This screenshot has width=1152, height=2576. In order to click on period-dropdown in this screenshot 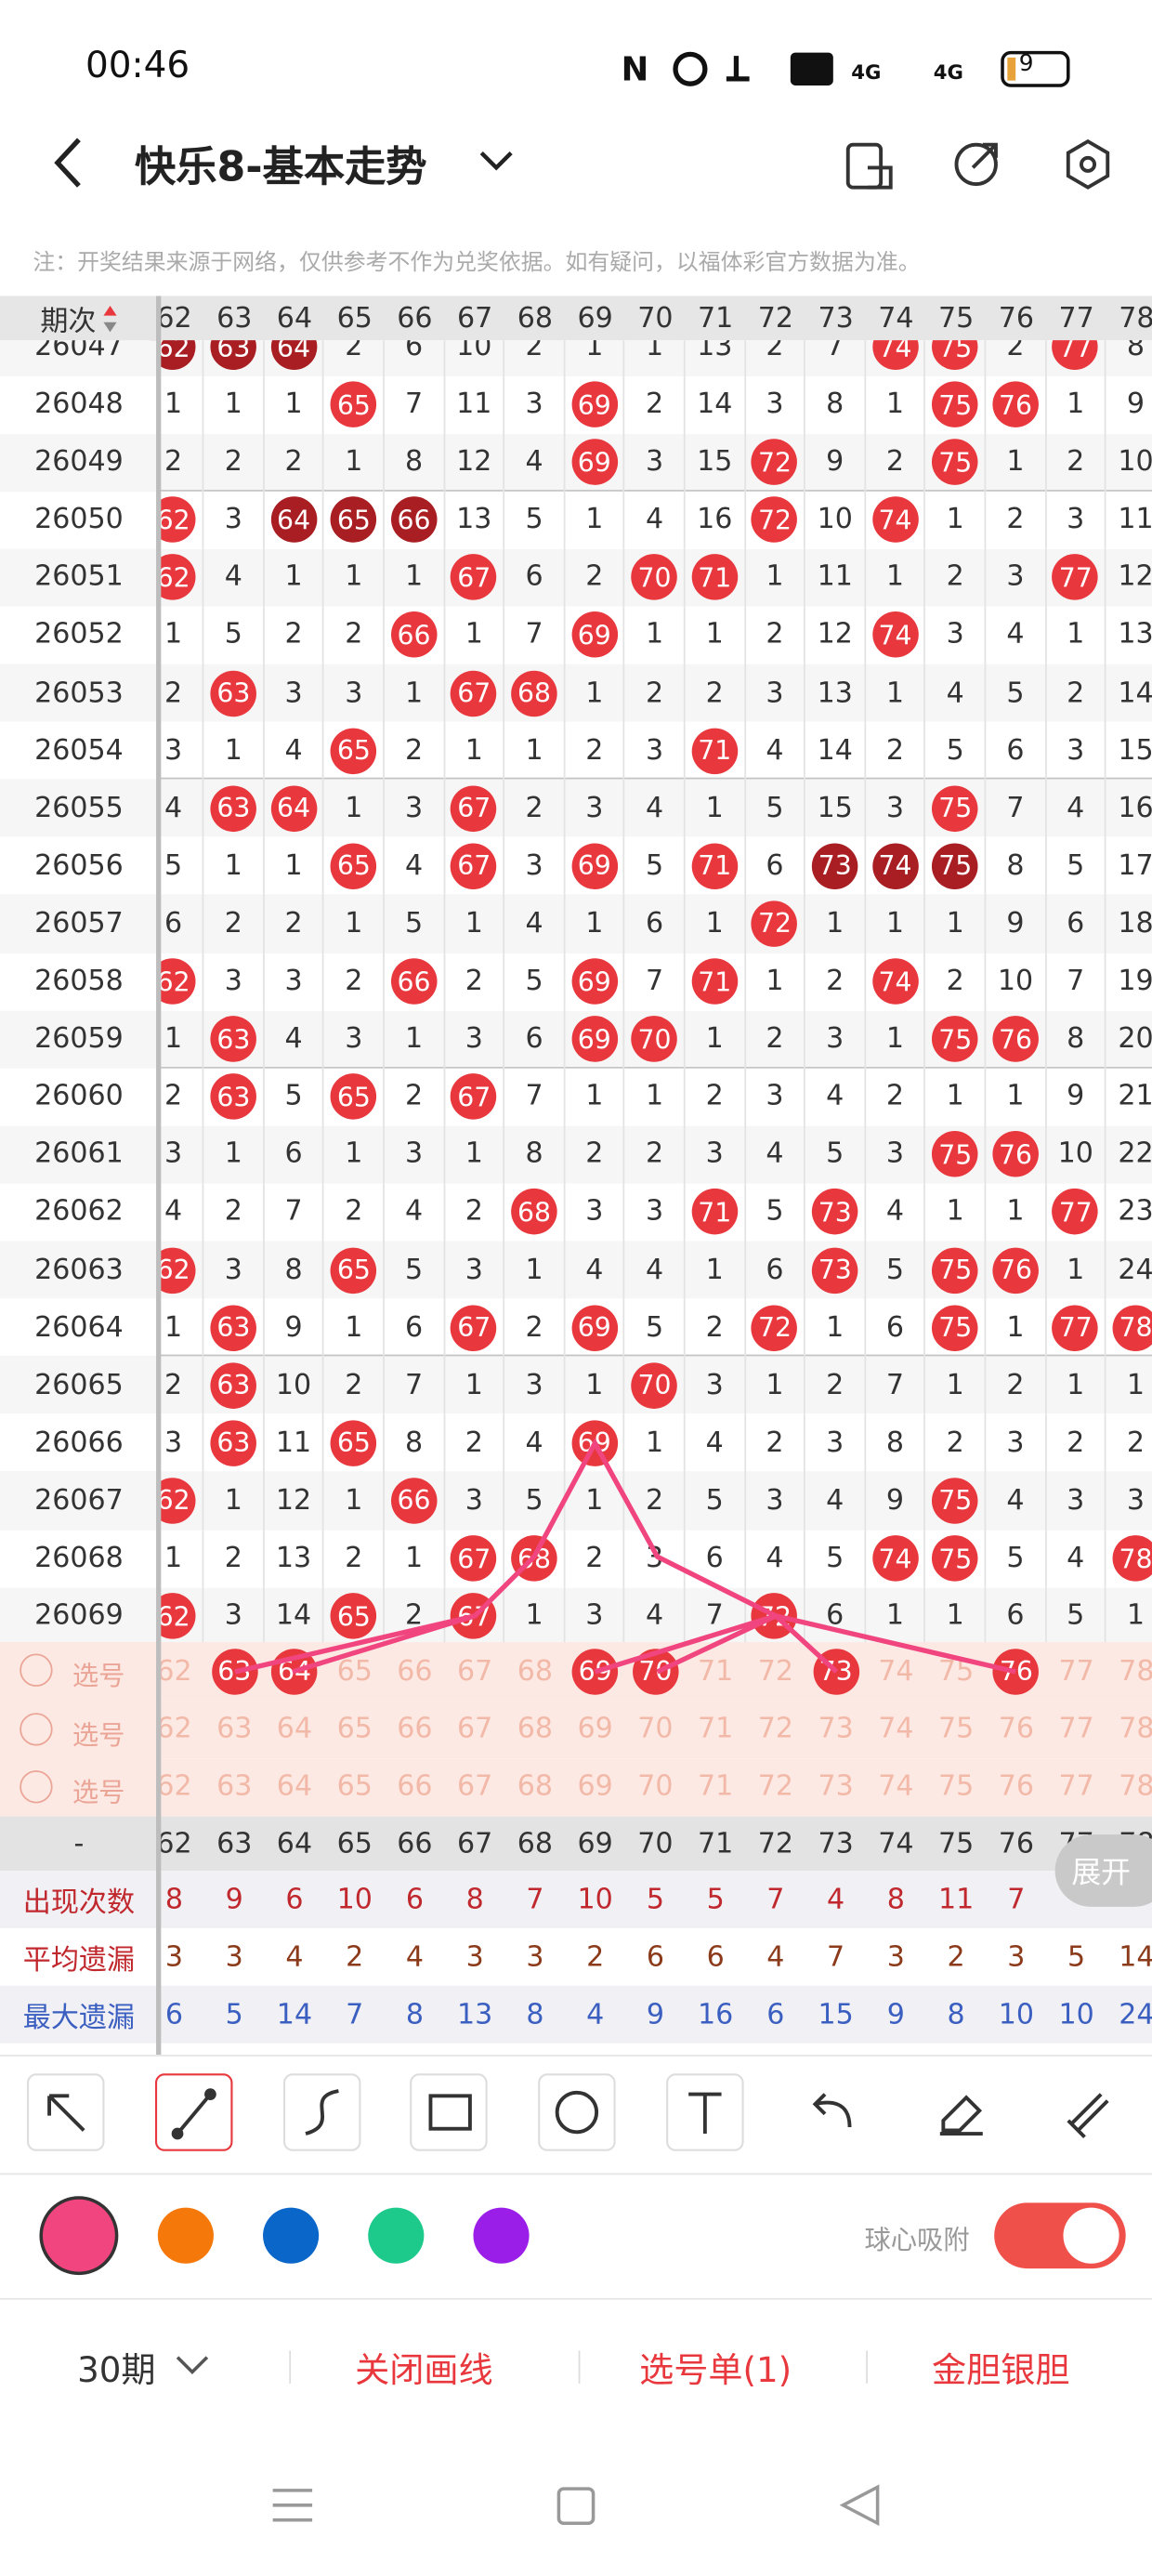, I will do `click(193, 2366)`.